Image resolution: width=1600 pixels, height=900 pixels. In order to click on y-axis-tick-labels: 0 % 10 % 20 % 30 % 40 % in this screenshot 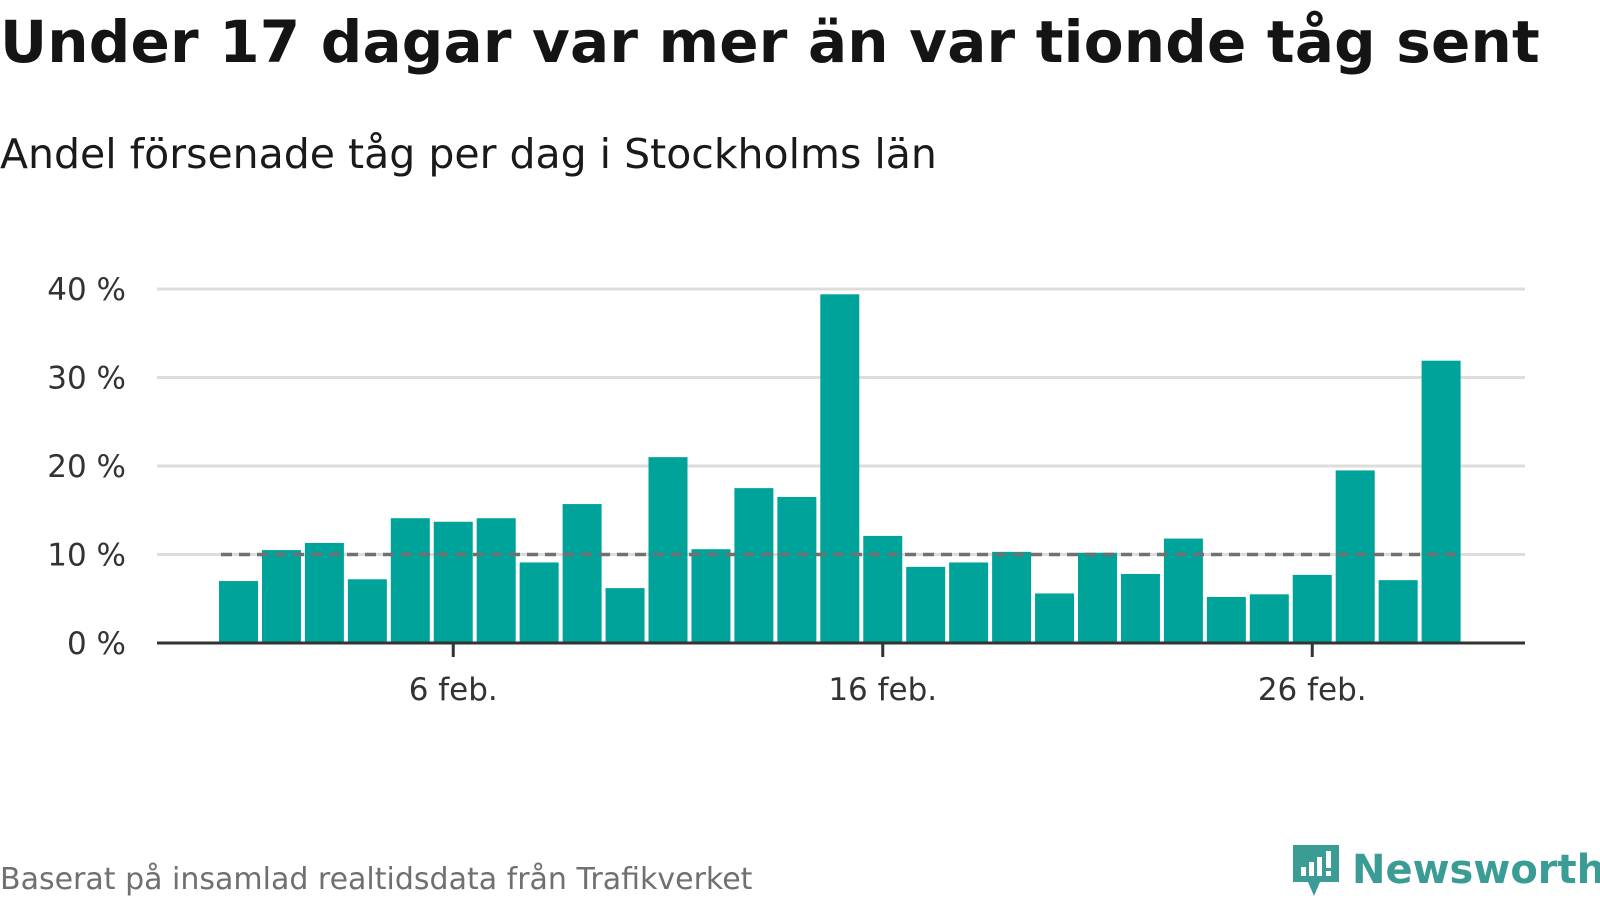, I will do `click(86, 467)`.